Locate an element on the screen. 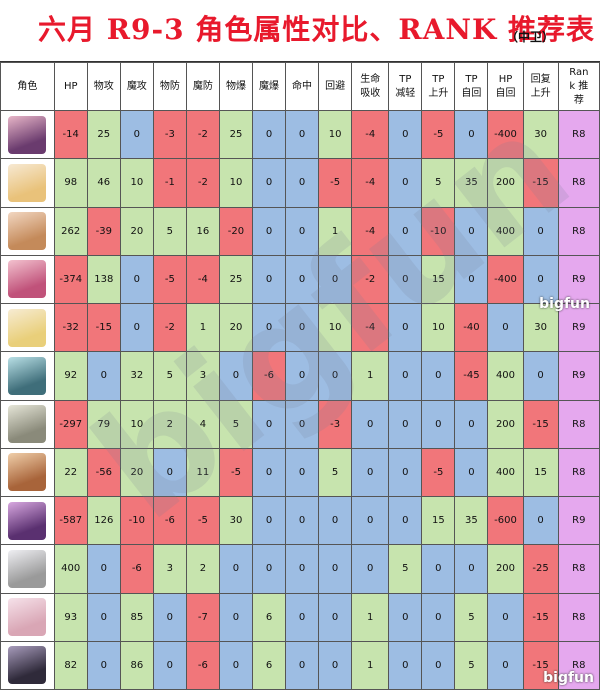 The height and width of the screenshot is (690, 600). value-cell: -4 is located at coordinates (370, 327).